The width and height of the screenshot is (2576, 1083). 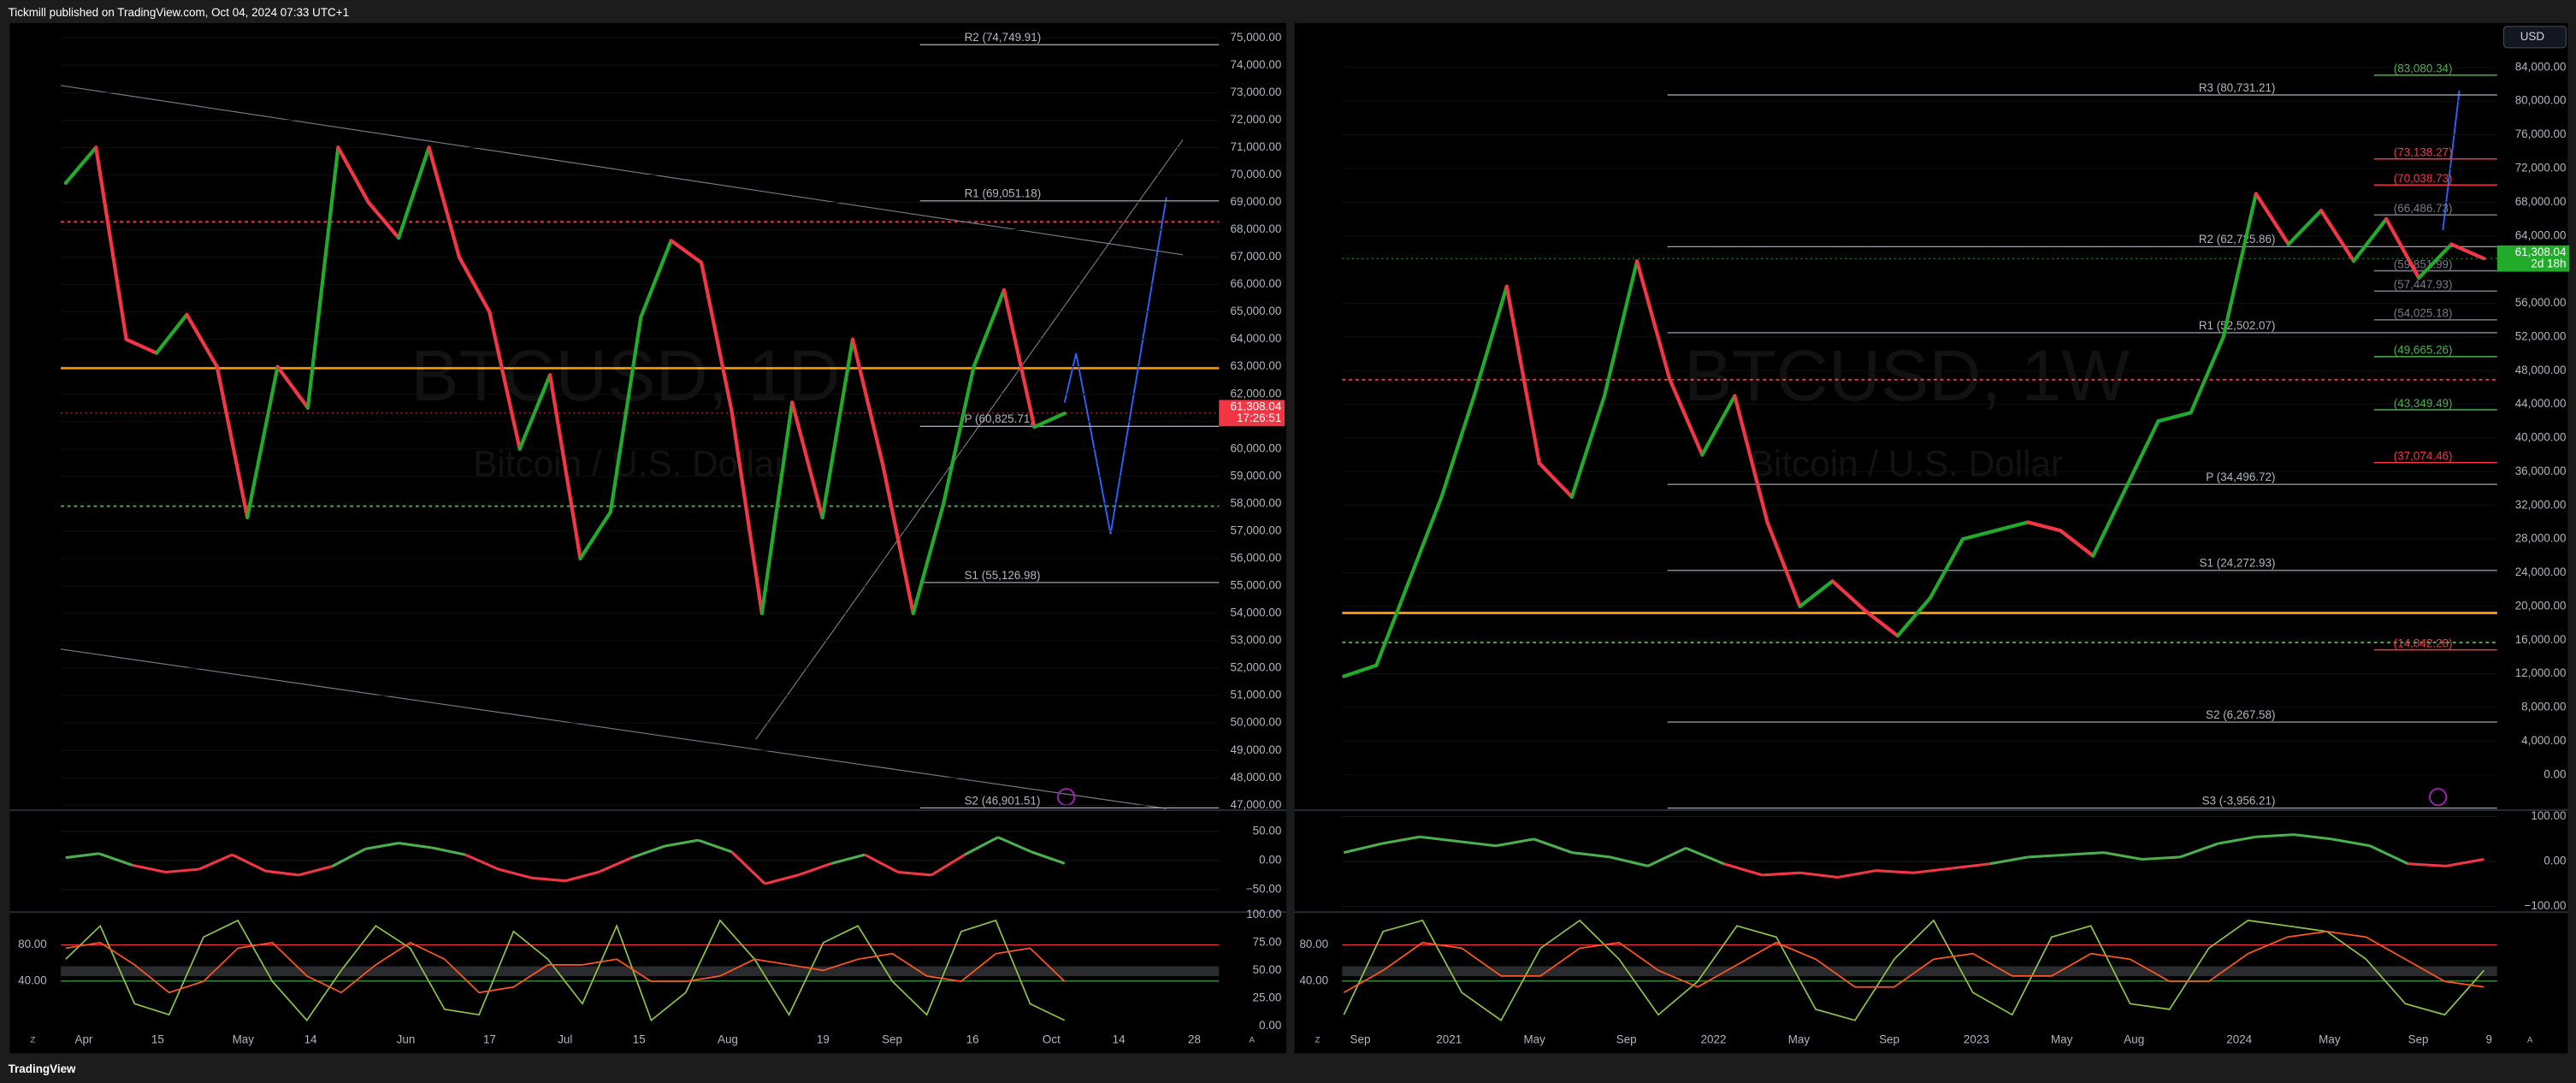 What do you see at coordinates (2438, 797) in the screenshot?
I see `event-icon` at bounding box center [2438, 797].